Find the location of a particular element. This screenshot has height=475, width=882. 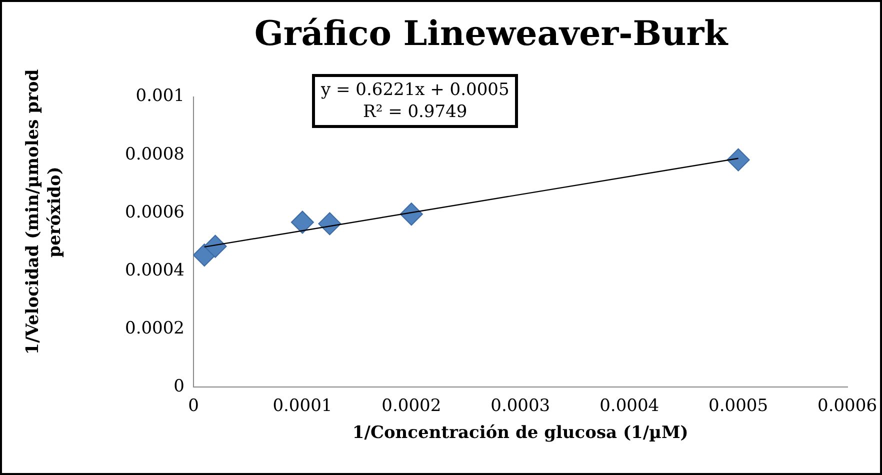

x-tick-label: 0.0005 is located at coordinates (738, 406).